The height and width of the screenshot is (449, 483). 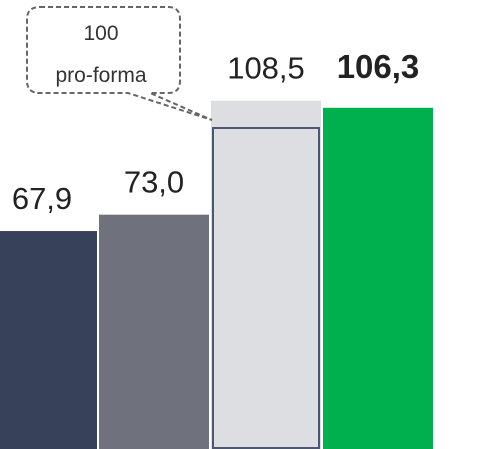 What do you see at coordinates (100, 75) in the screenshot?
I see `callout-text: pro-forma` at bounding box center [100, 75].